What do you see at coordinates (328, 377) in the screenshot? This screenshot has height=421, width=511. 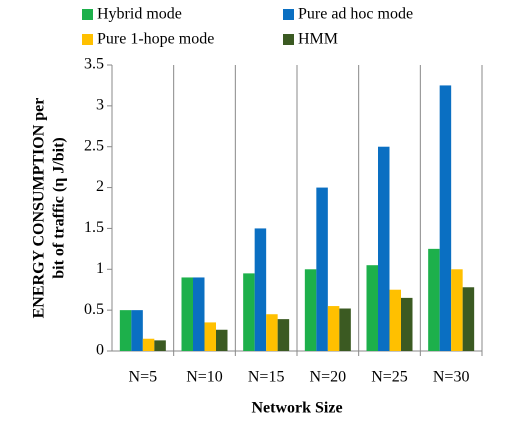 I see `x-tick-label: N=20` at bounding box center [328, 377].